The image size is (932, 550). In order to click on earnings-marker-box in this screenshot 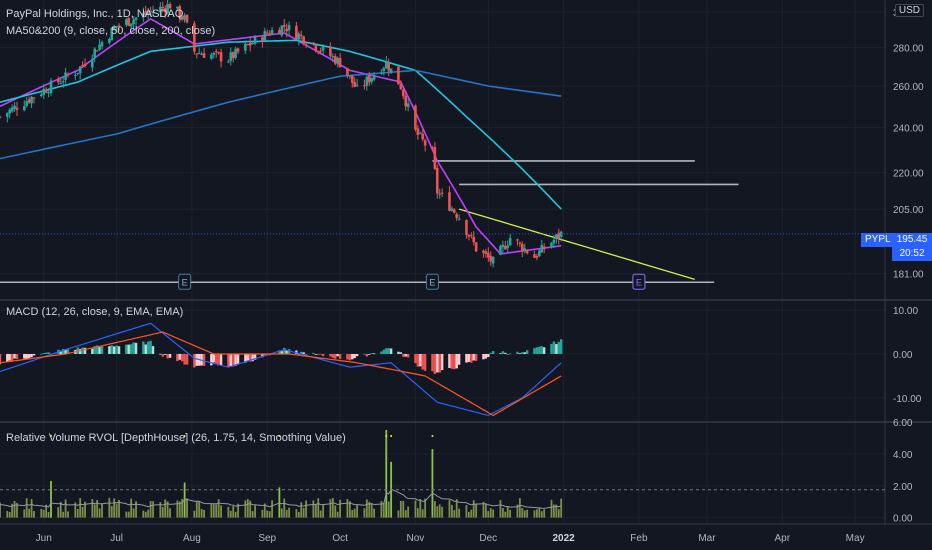, I will do `click(639, 281)`.